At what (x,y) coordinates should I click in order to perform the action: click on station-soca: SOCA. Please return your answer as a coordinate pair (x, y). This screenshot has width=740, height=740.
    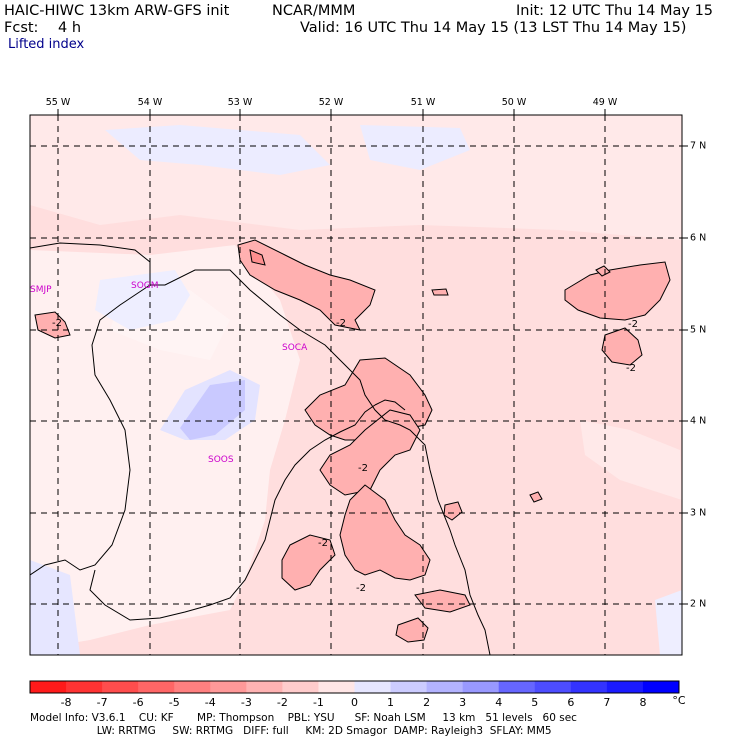
    Looking at the image, I should click on (295, 348).